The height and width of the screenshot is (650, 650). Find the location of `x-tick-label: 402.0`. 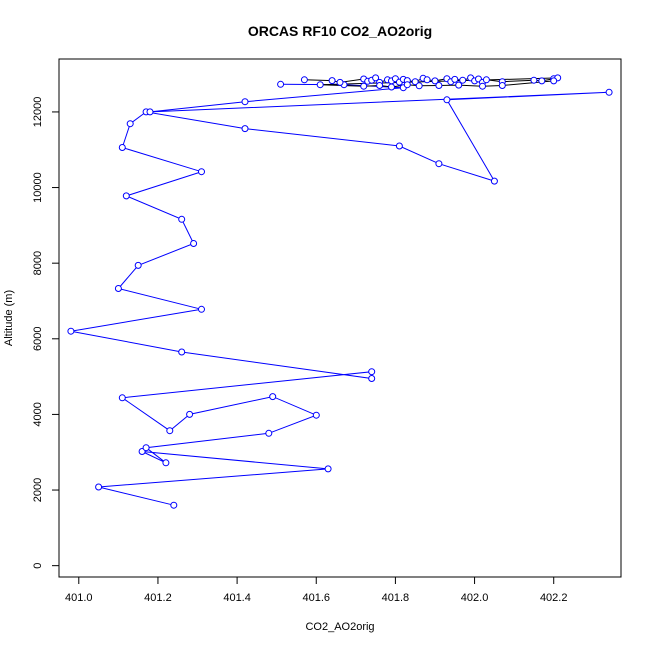

x-tick-label: 402.0 is located at coordinates (475, 598).